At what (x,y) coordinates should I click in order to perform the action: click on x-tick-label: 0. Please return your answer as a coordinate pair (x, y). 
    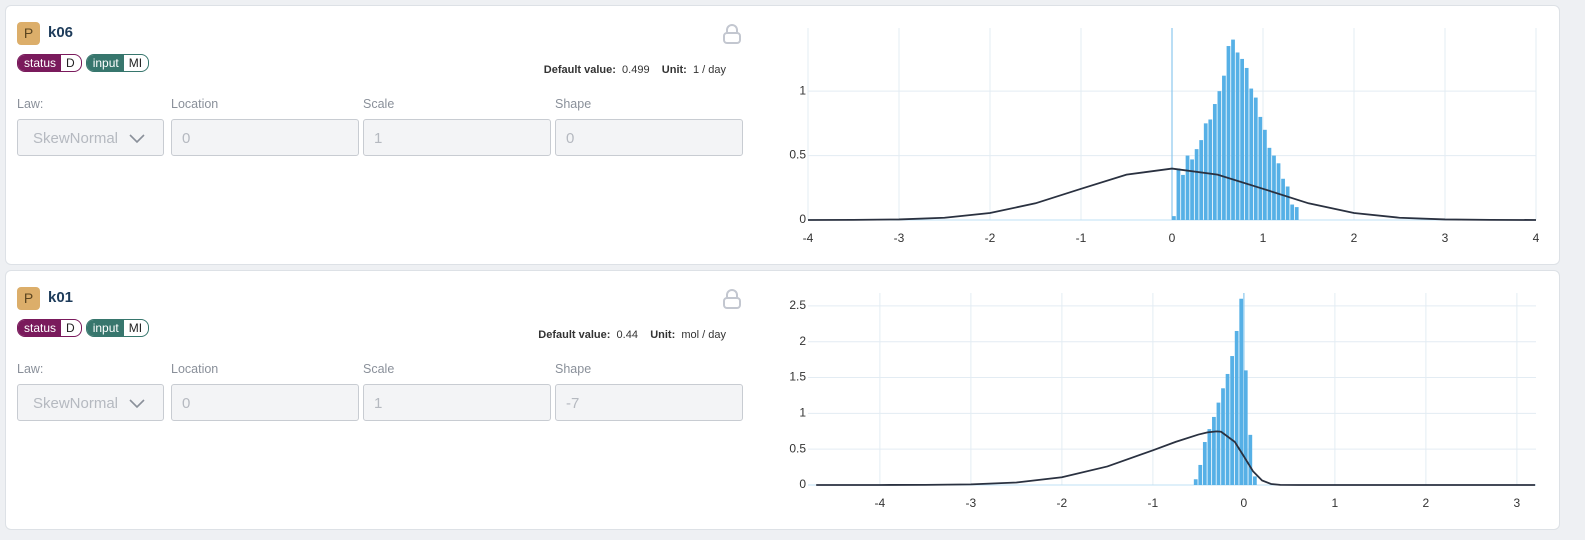
    Looking at the image, I should click on (1244, 503).